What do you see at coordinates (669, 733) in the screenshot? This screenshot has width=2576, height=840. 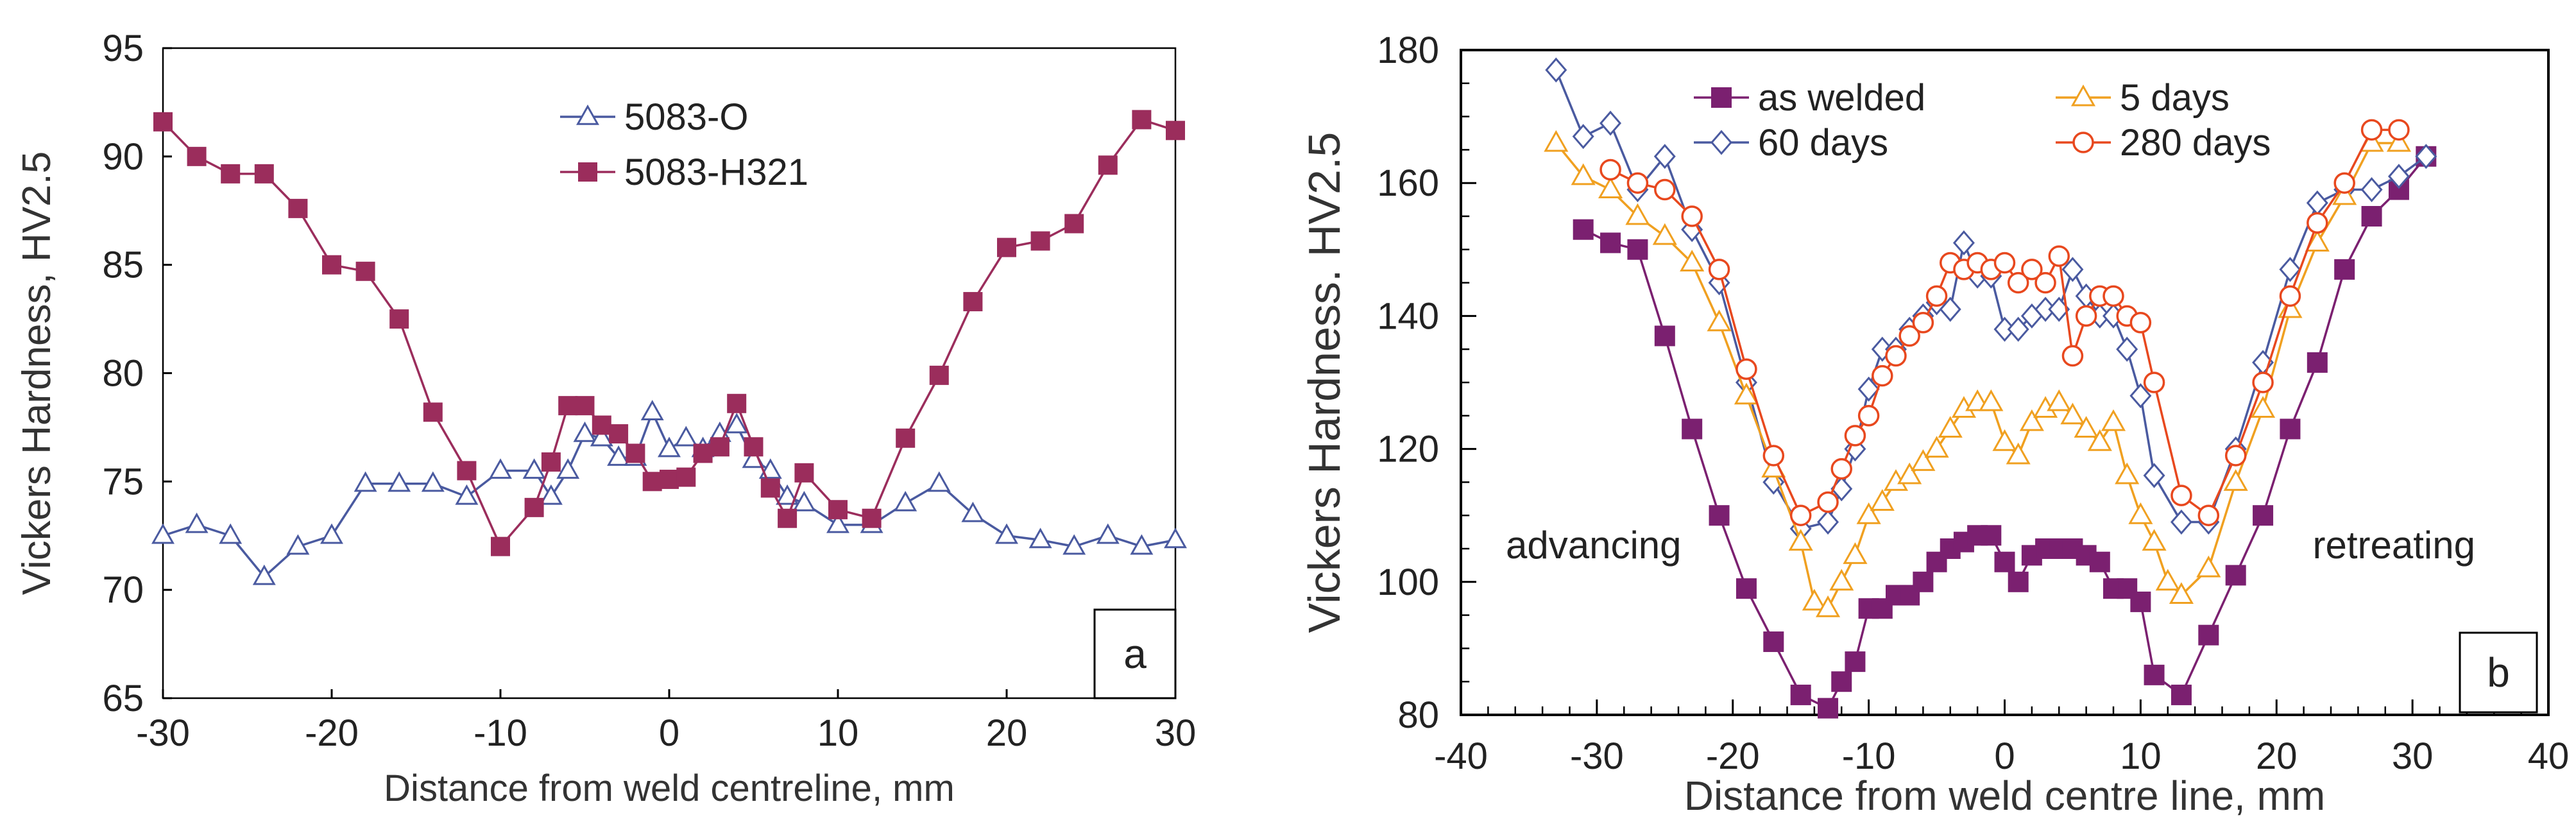 I see `panel-a-x-tick-label: 0` at bounding box center [669, 733].